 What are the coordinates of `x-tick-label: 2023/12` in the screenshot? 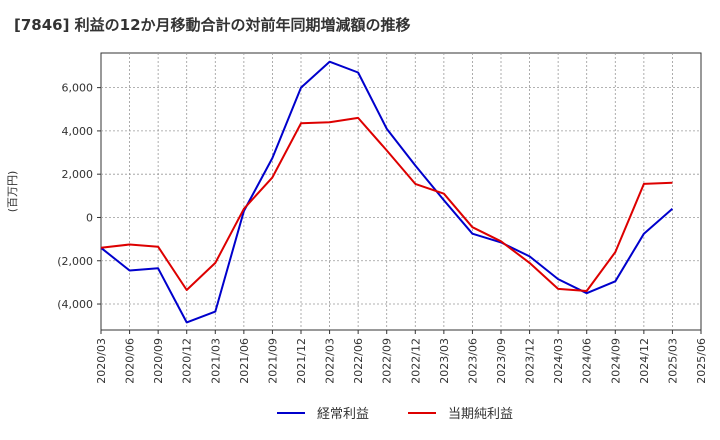 It's located at (530, 361).